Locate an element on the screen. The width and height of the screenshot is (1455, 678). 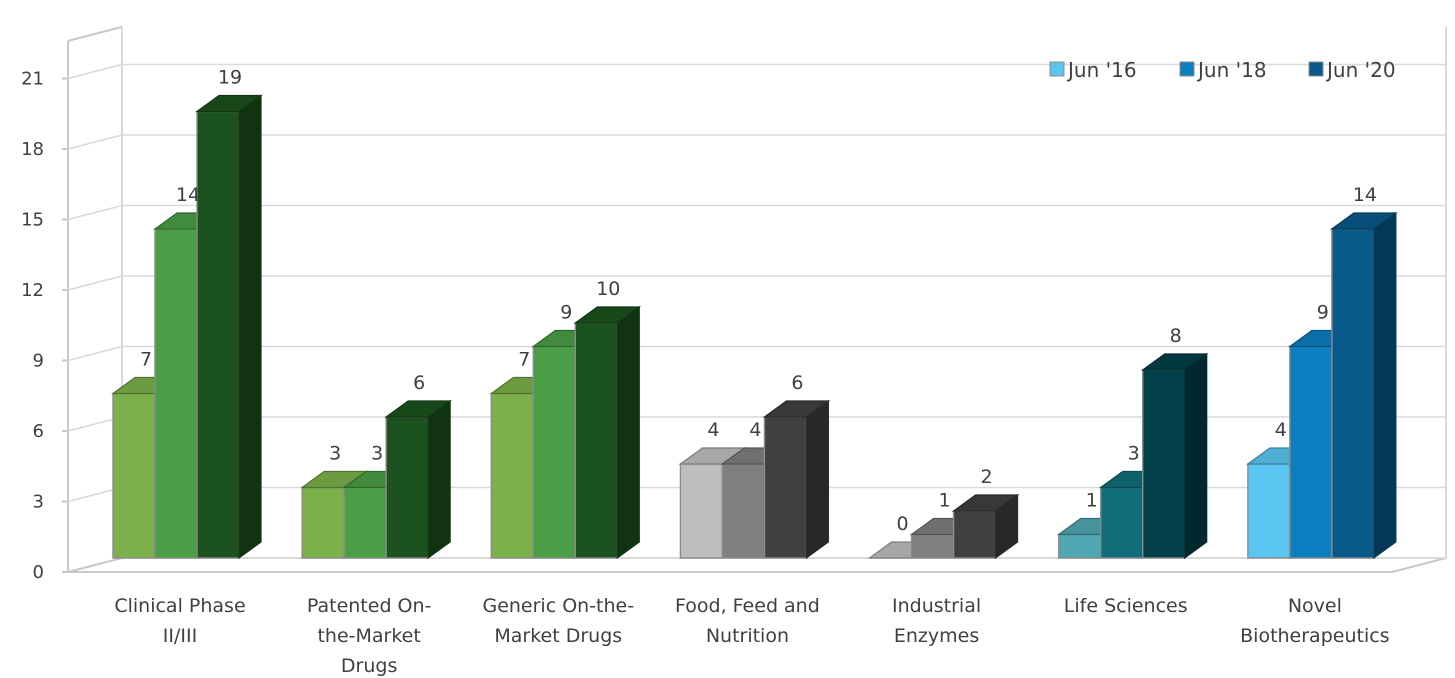
x-category-label-6: Novel Biotherapeutics is located at coordinates (1314, 621).